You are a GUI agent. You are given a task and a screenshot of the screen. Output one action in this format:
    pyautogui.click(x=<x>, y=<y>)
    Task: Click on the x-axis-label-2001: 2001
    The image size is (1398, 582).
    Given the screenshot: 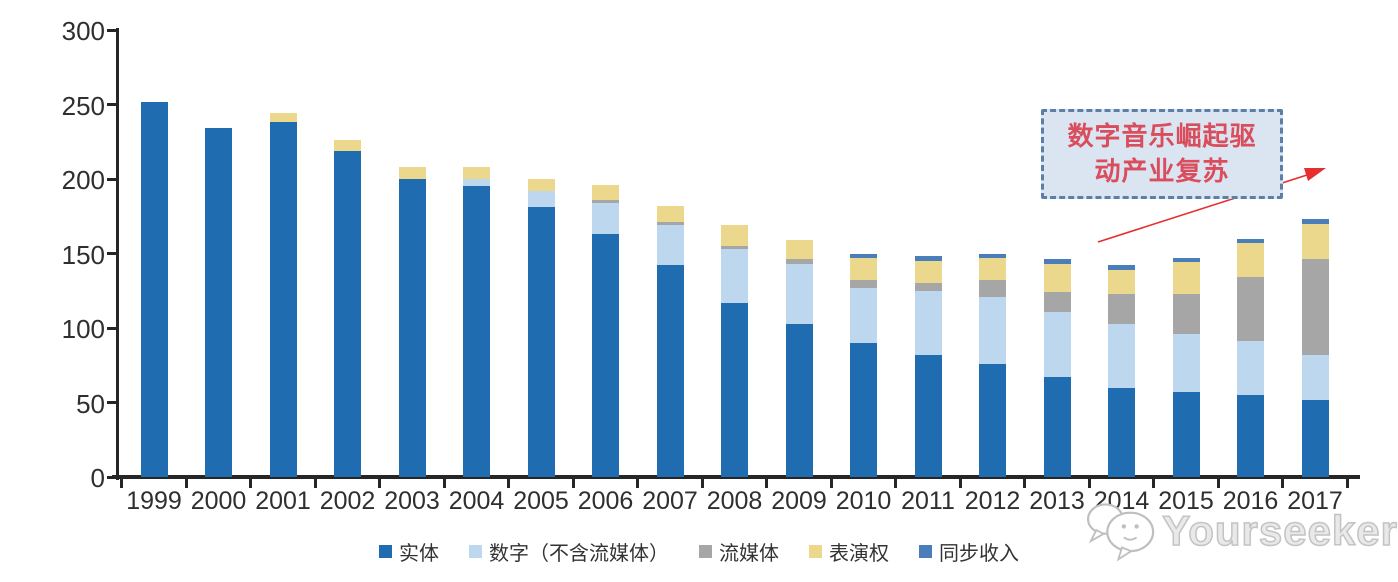 What is the action you would take?
    pyautogui.click(x=283, y=501)
    